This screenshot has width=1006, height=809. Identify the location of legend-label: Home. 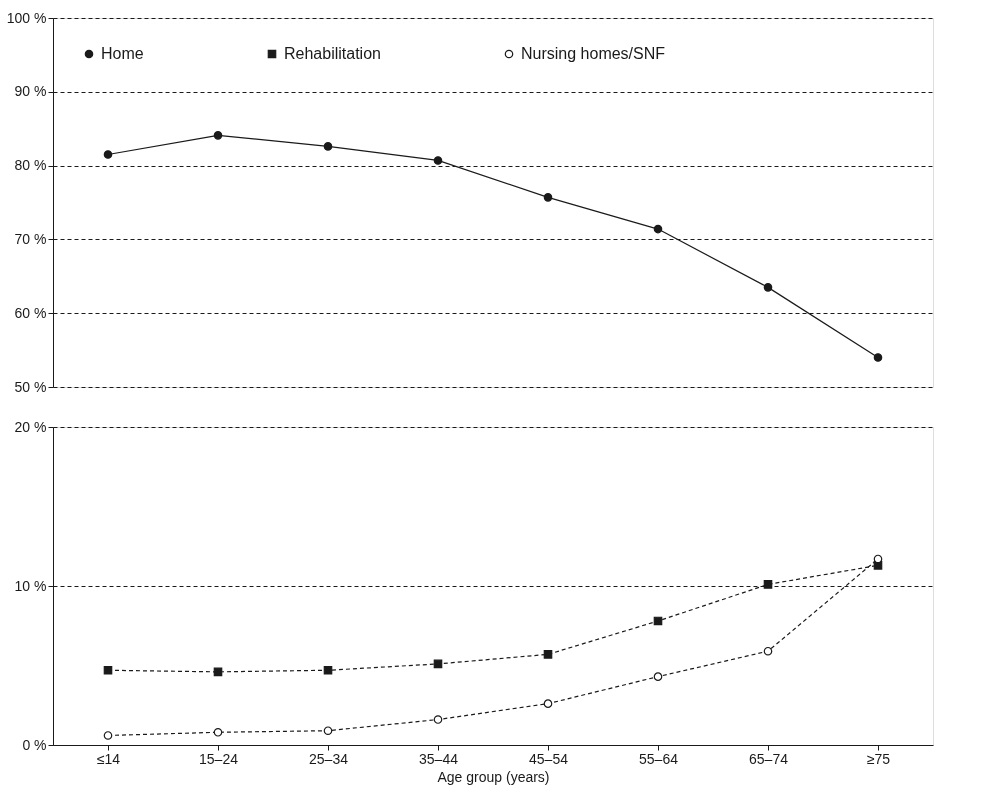
(122, 53).